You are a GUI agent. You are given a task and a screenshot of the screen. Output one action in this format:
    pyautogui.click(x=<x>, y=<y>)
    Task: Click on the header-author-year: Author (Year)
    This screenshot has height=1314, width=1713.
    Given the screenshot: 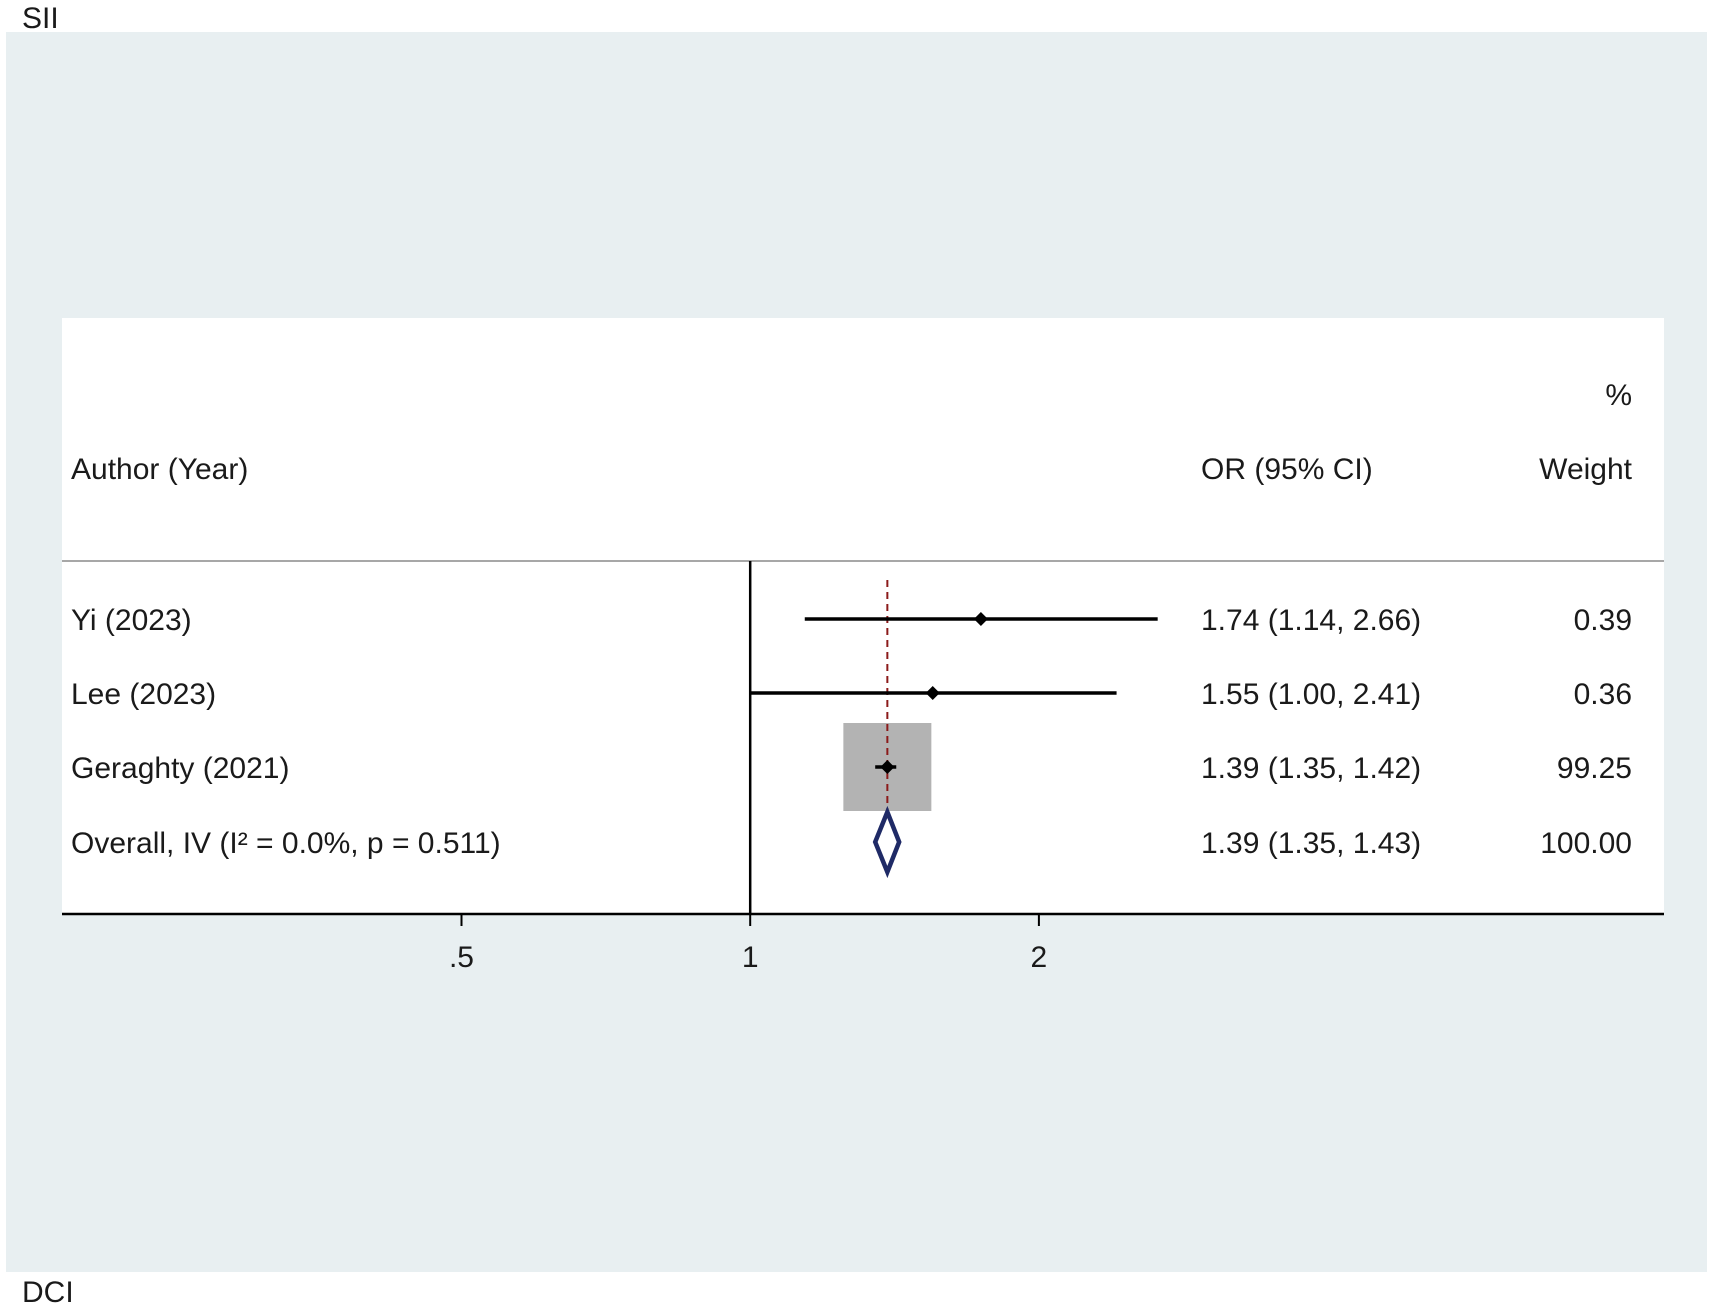 What is the action you would take?
    pyautogui.click(x=159, y=469)
    